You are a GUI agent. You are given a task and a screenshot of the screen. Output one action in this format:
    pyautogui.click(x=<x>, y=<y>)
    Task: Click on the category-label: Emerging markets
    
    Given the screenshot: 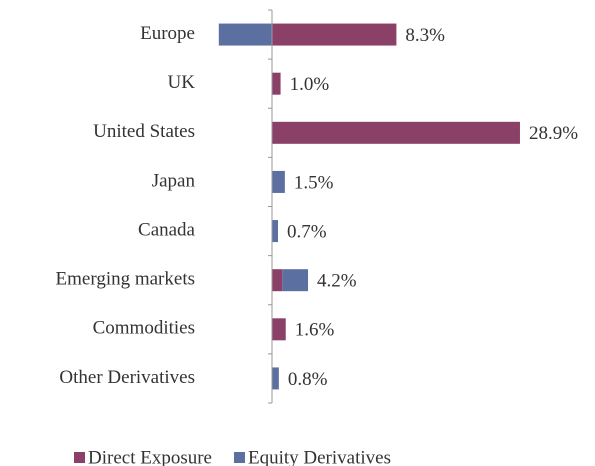 What is the action you would take?
    pyautogui.click(x=125, y=279)
    